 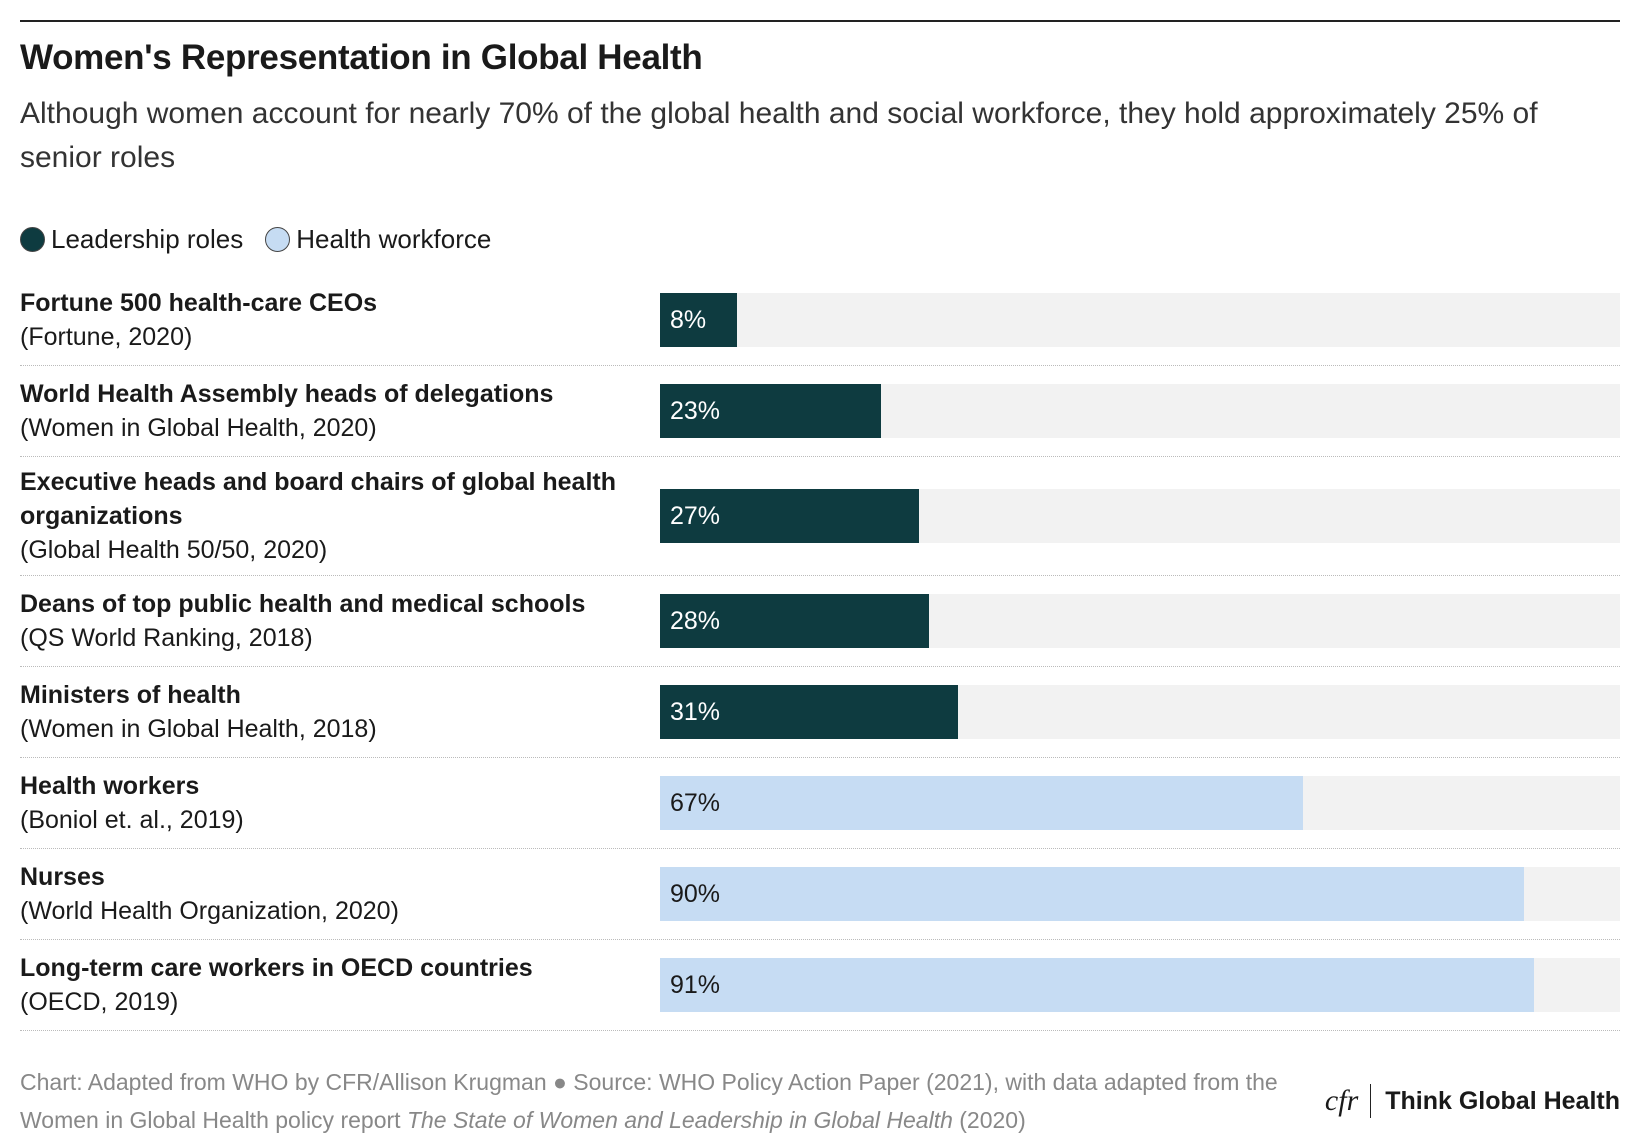 What do you see at coordinates (394, 239) in the screenshot?
I see `legend-label: Health workforce` at bounding box center [394, 239].